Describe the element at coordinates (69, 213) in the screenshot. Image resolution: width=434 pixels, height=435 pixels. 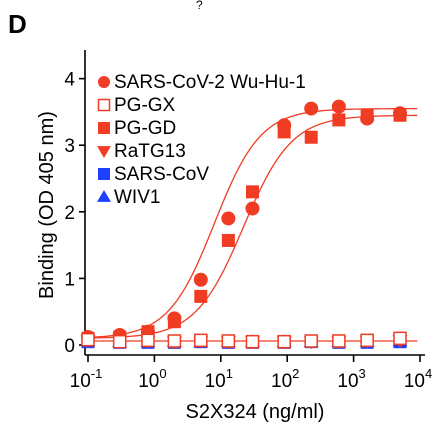
I see `y-tick-label: 2` at that location.